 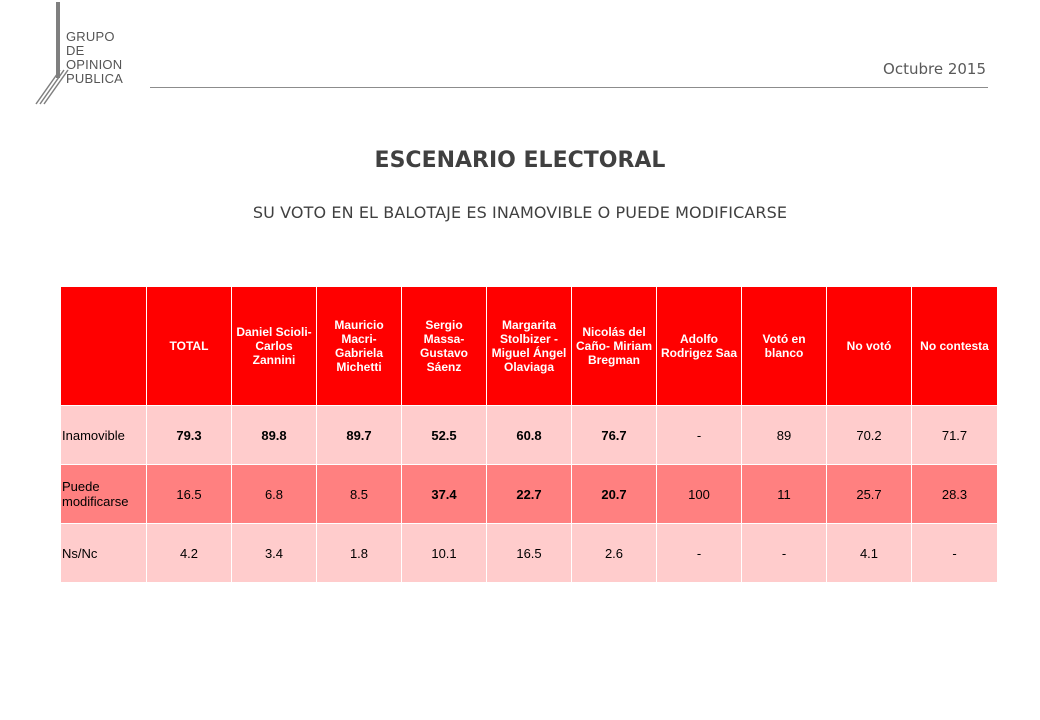 What do you see at coordinates (189, 346) in the screenshot?
I see `column-header: TOTAL` at bounding box center [189, 346].